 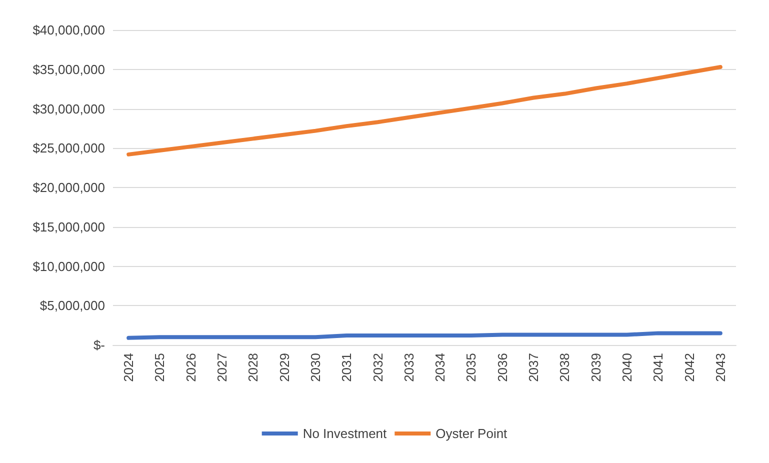 What do you see at coordinates (72, 306) in the screenshot?
I see `y-tick-label: $5,000,000` at bounding box center [72, 306].